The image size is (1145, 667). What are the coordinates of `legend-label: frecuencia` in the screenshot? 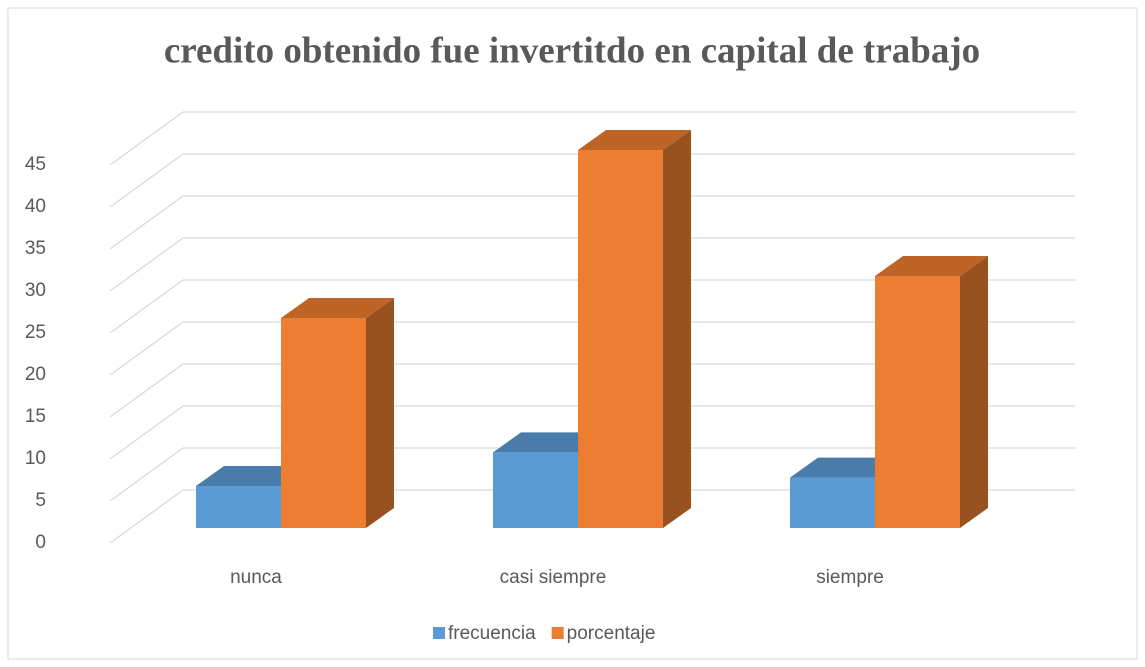 It's located at (492, 633).